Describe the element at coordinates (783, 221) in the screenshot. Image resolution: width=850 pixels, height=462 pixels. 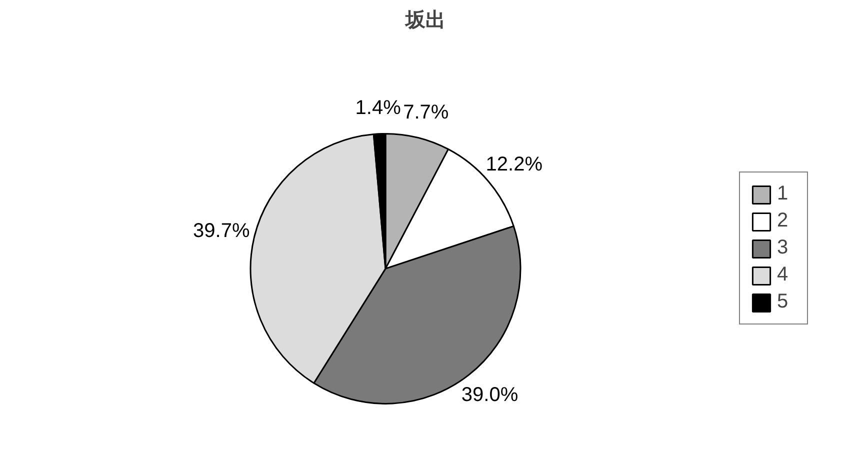
I see `legend-label: 2` at that location.